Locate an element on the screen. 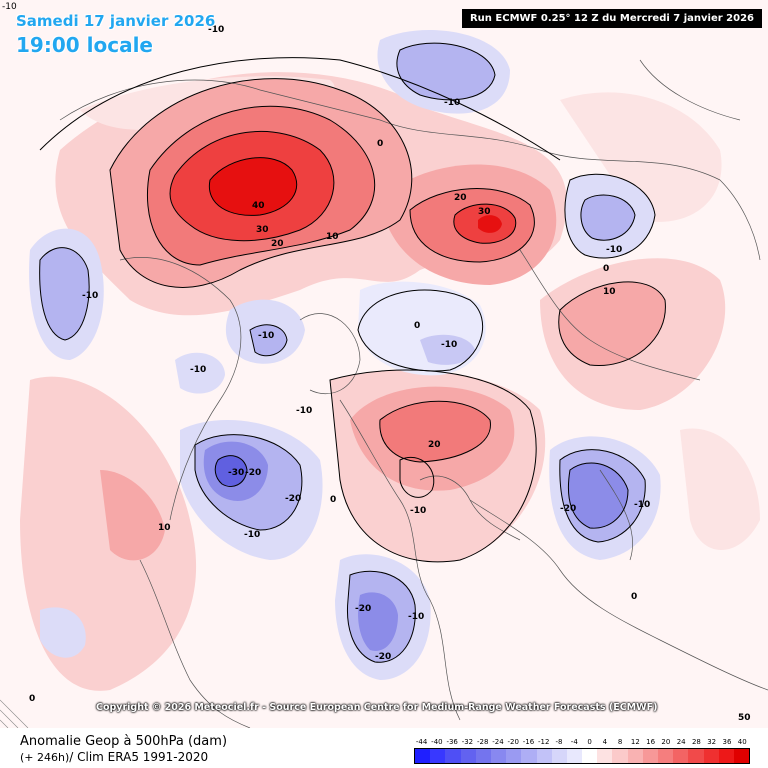  scale-tick-label: -4 is located at coordinates (574, 742).